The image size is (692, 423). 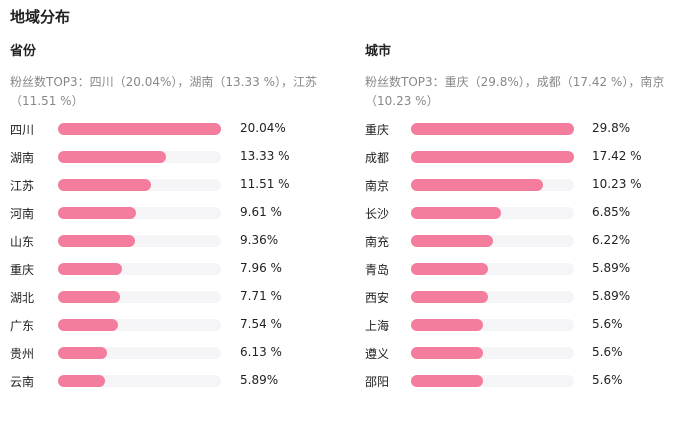 I want to click on province-row: 云南 5.89%, so click(x=175, y=387).